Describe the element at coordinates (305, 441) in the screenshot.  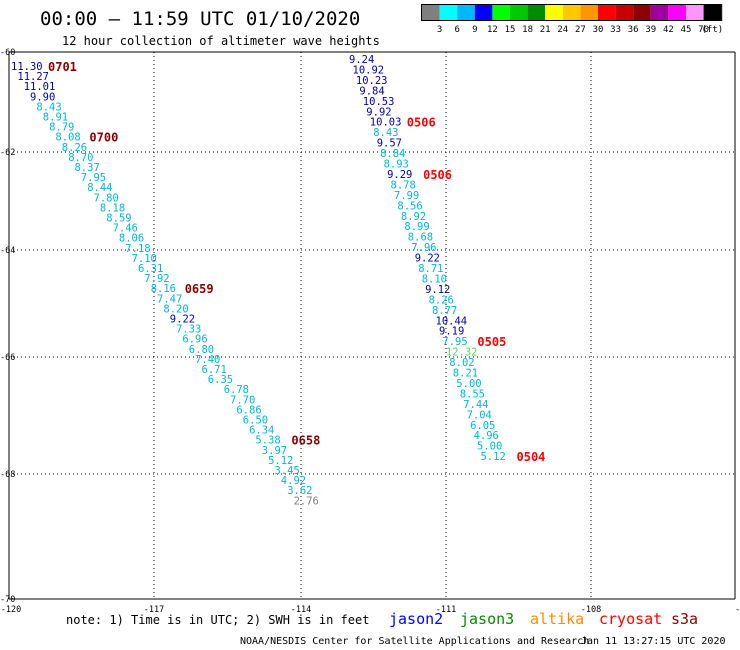
I see `time-label: 0658` at that location.